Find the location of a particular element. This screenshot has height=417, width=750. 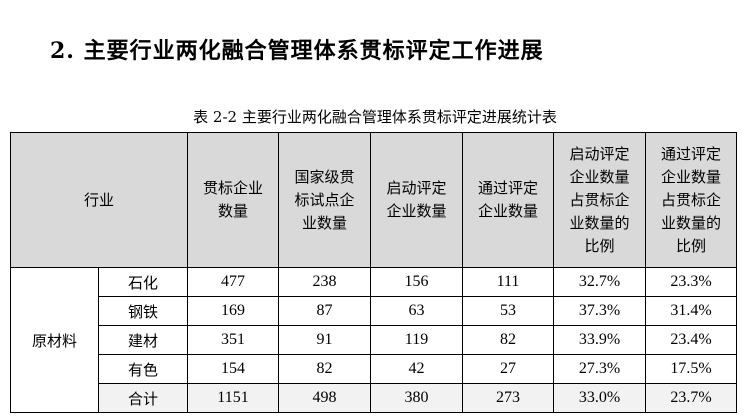

value-cell: 87 is located at coordinates (324, 311).